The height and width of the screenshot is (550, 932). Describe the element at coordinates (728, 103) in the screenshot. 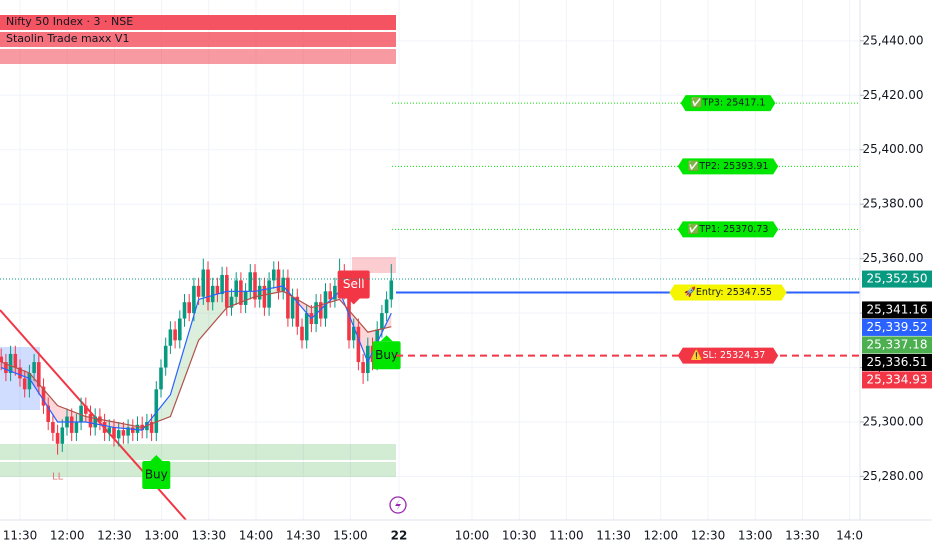

I see `level-label: ✅TP3: 25417.1` at that location.